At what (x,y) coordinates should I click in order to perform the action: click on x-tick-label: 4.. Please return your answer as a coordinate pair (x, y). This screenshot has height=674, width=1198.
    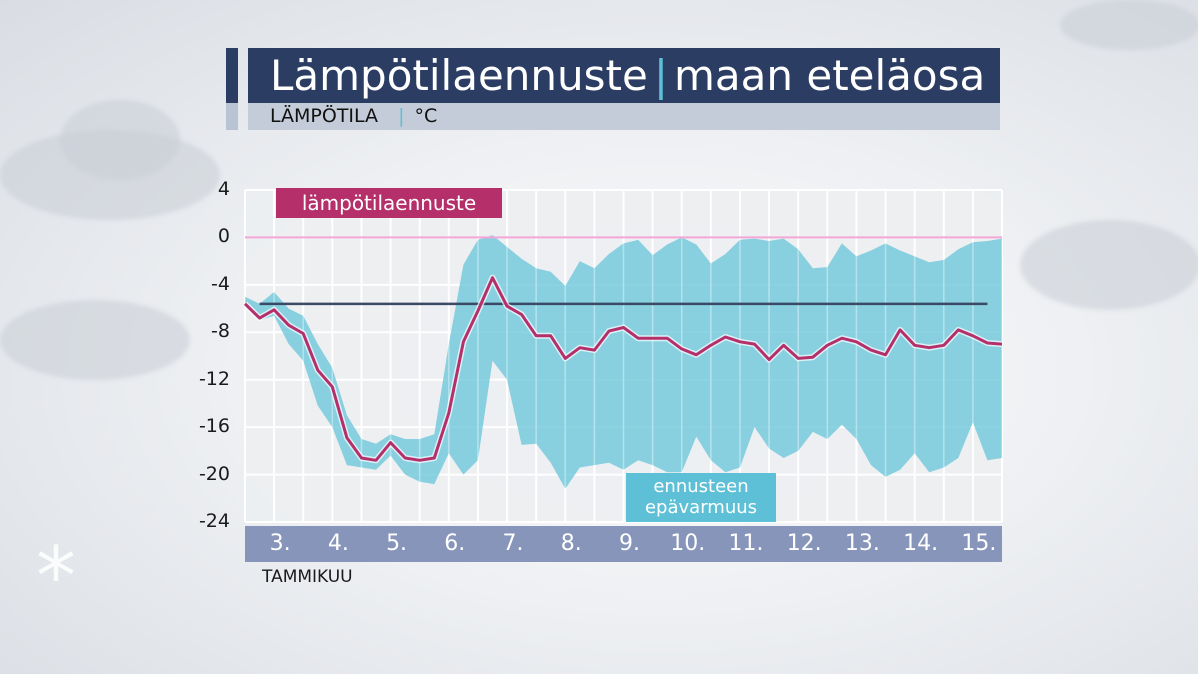
    Looking at the image, I should click on (338, 543).